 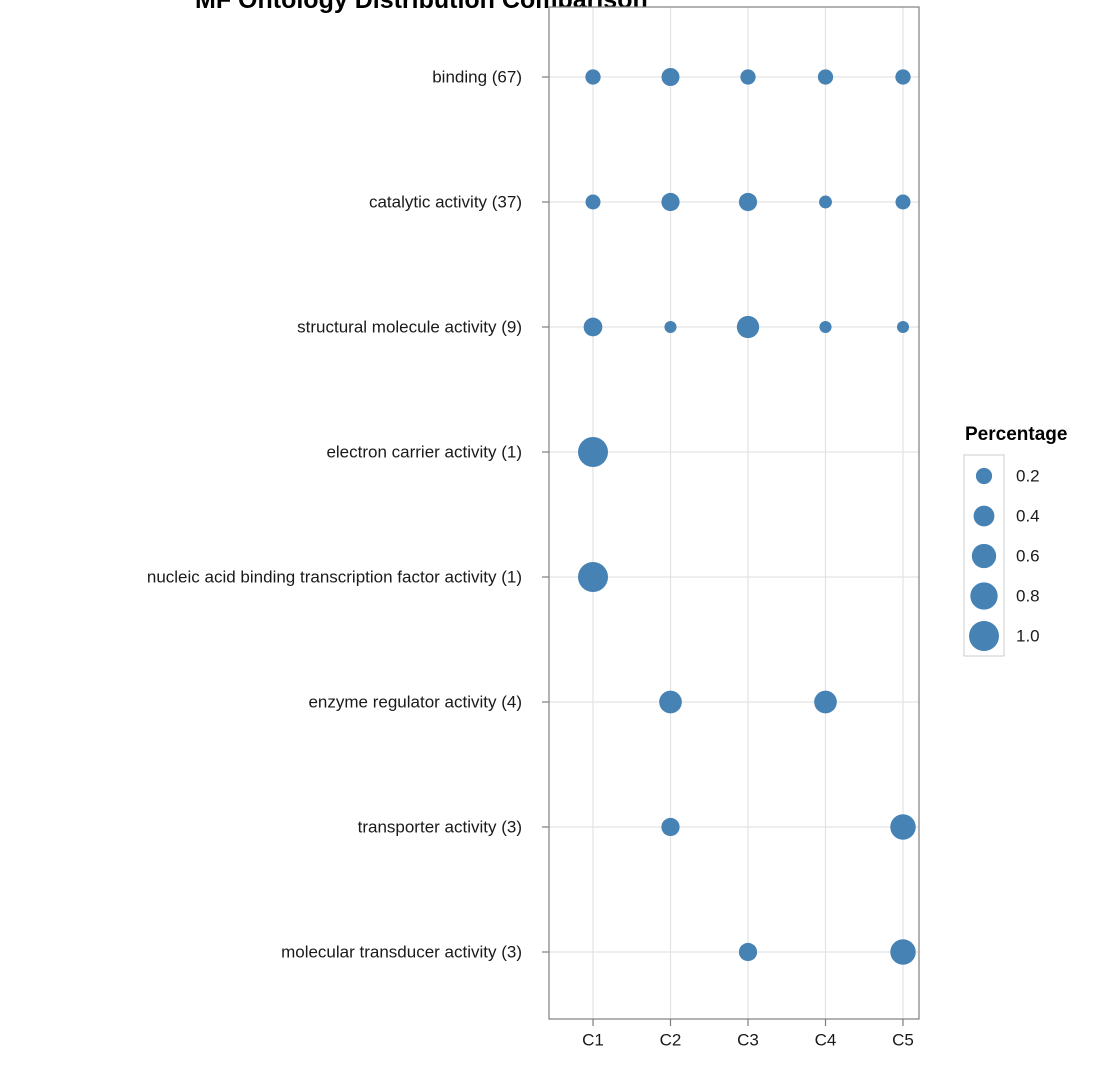 I want to click on y-tick-label-structural-molecule-activity-9: structural molecule activity (9), so click(x=409, y=327).